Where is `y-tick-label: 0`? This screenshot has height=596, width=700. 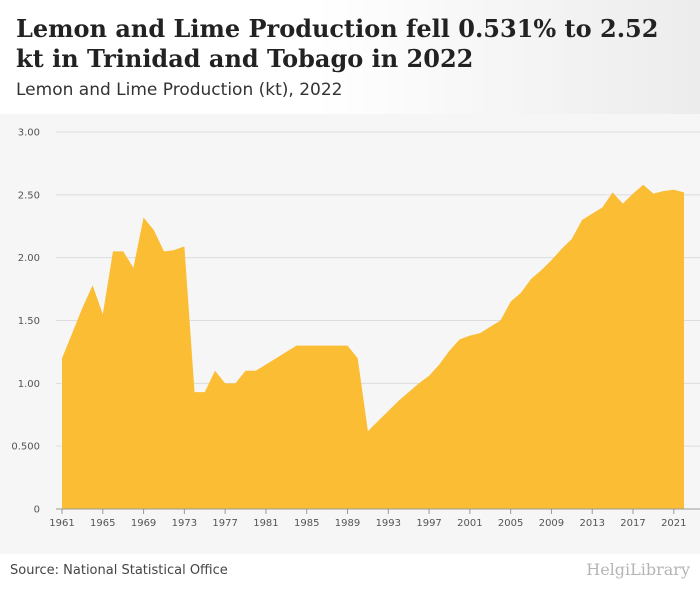 y-tick-label: 0 is located at coordinates (37, 510).